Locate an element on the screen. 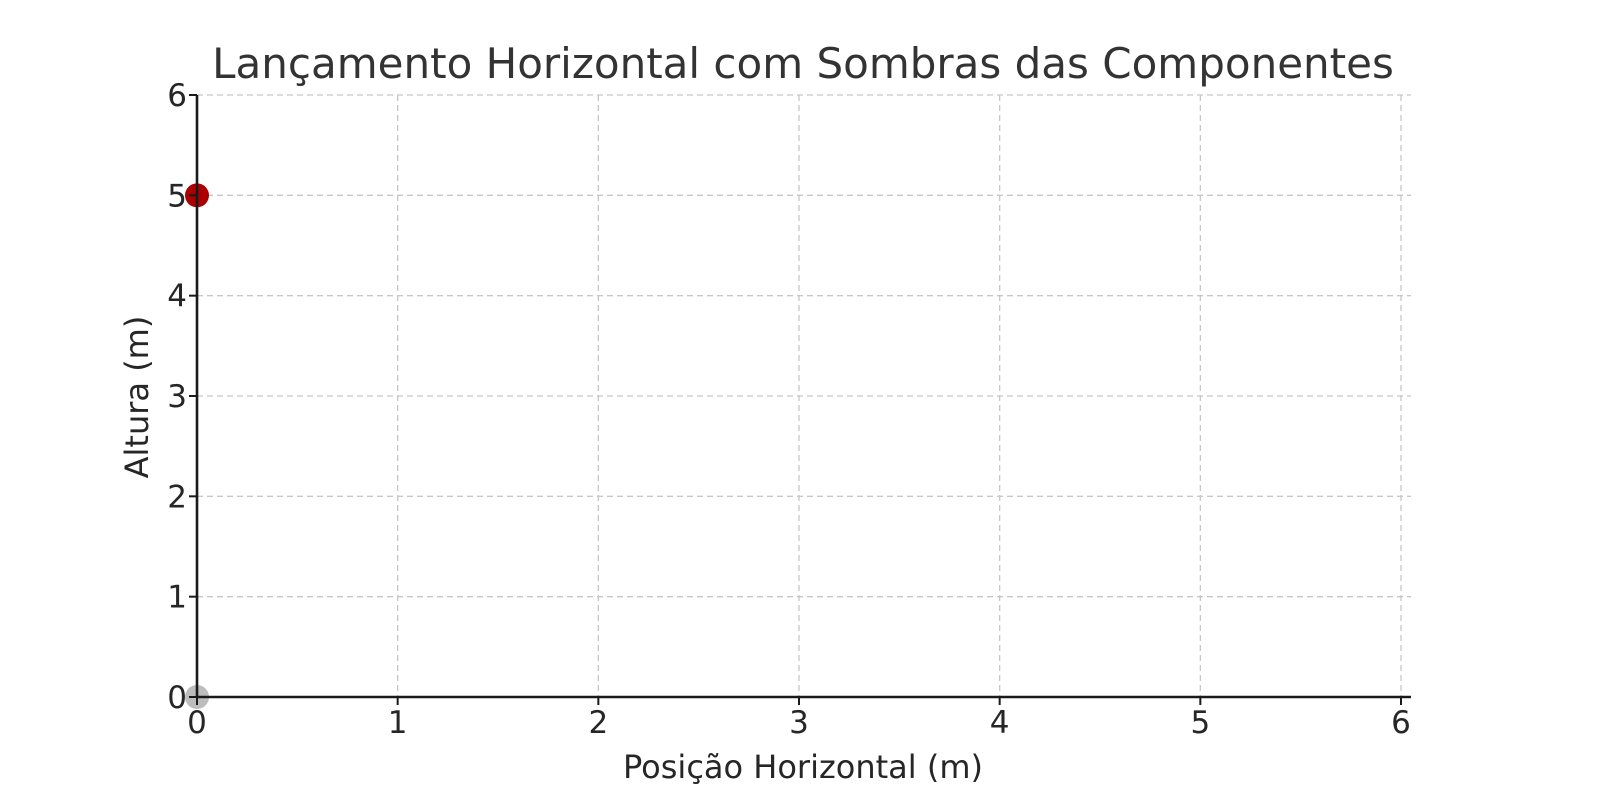 This screenshot has width=1600, height=800. x-tick-label: 6 is located at coordinates (1401, 723).